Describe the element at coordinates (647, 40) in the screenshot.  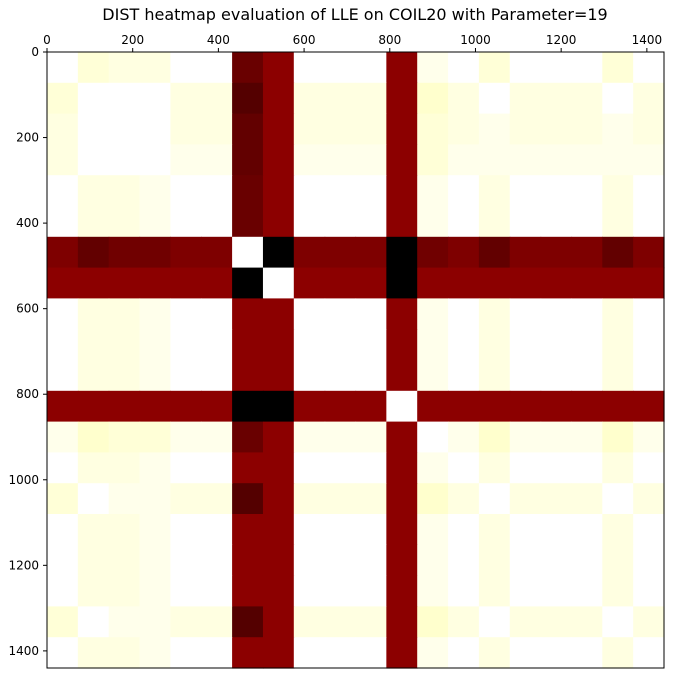
I see `x-tick-label: 1400` at that location.